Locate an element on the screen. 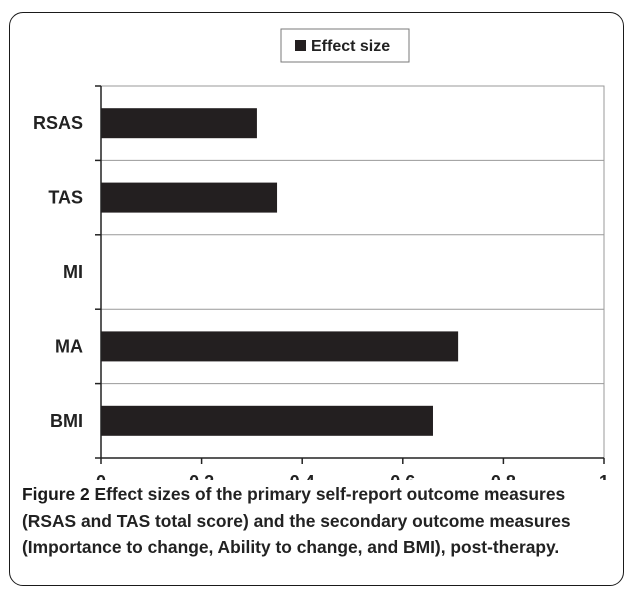 The width and height of the screenshot is (628, 590). bar-rsas is located at coordinates (179, 123).